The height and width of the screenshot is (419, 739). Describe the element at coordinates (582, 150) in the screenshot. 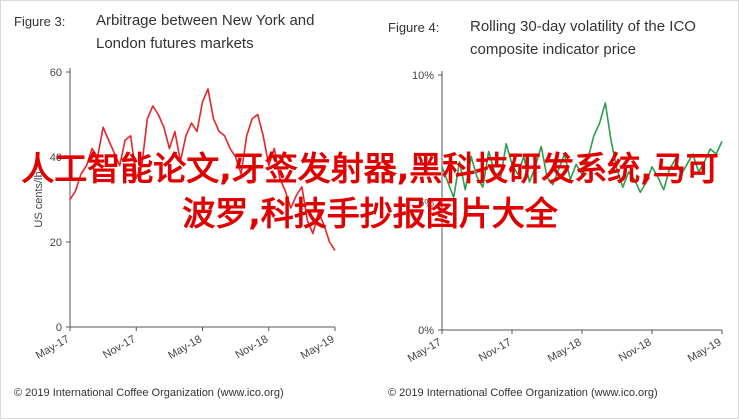

I see `right-series-line` at that location.